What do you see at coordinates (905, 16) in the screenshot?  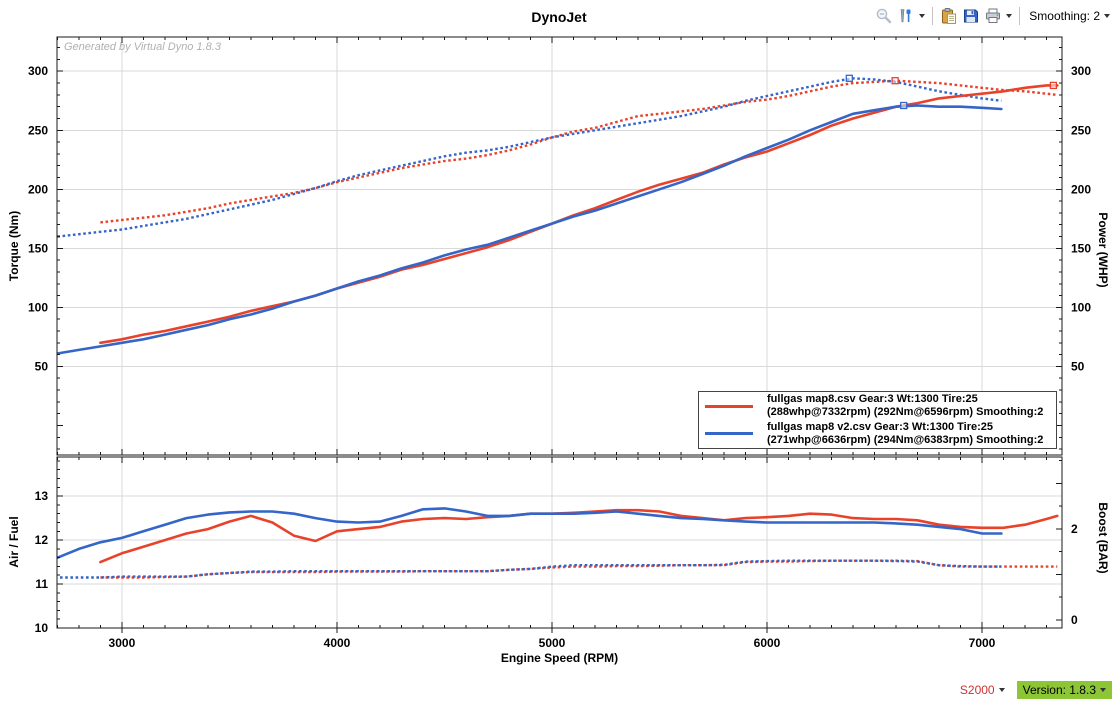 I see `chart-tools-icon` at bounding box center [905, 16].